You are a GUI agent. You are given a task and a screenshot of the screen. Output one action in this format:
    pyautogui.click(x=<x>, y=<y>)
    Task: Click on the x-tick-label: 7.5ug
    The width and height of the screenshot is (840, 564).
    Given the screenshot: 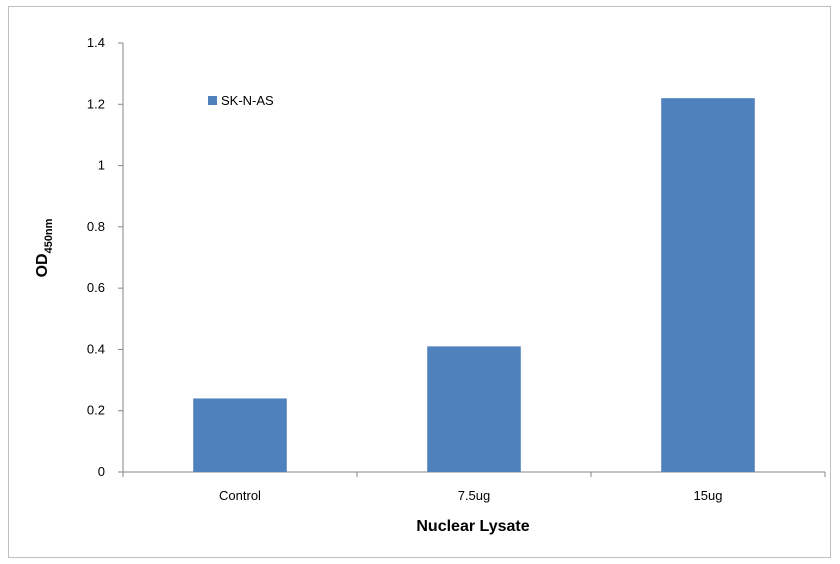 What is the action you would take?
    pyautogui.click(x=474, y=495)
    